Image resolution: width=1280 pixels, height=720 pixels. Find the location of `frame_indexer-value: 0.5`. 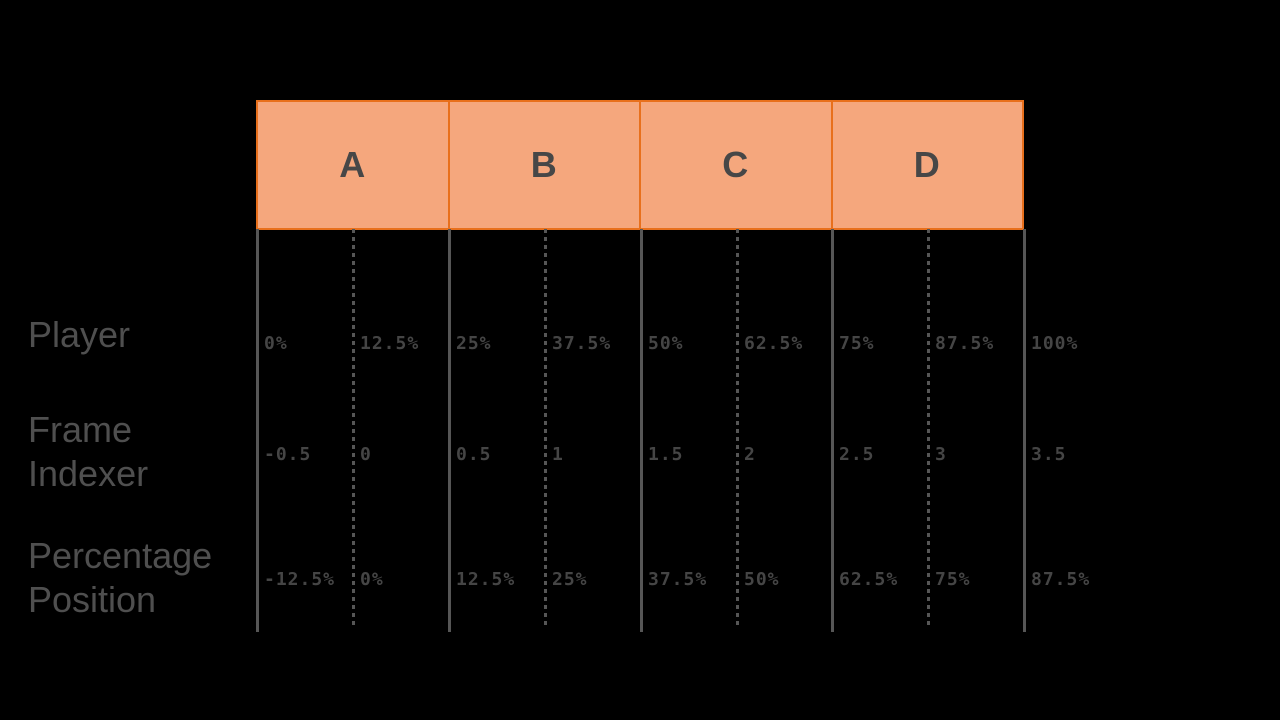

frame_indexer-value: 0.5 is located at coordinates (474, 454).